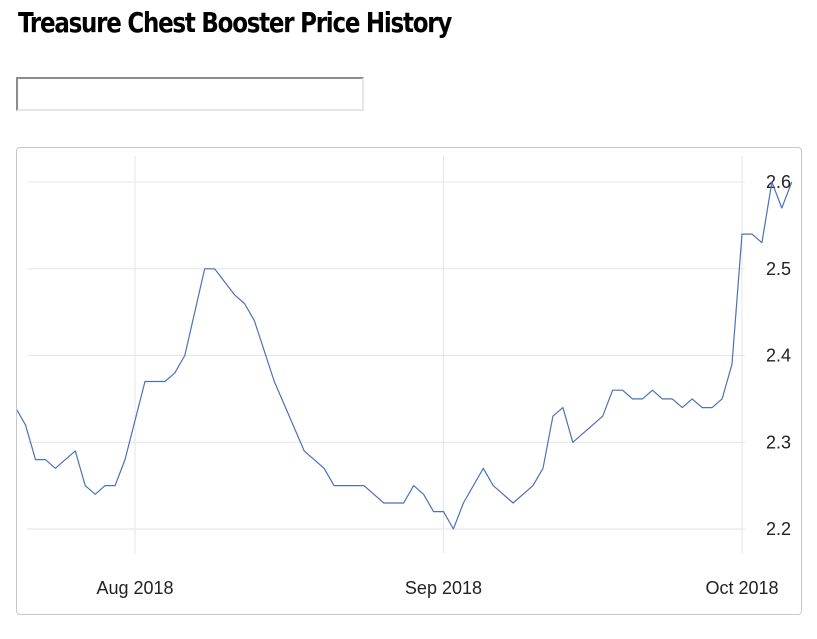 This screenshot has width=817, height=639. What do you see at coordinates (778, 442) in the screenshot?
I see `y-tick-label: 2.3` at bounding box center [778, 442].